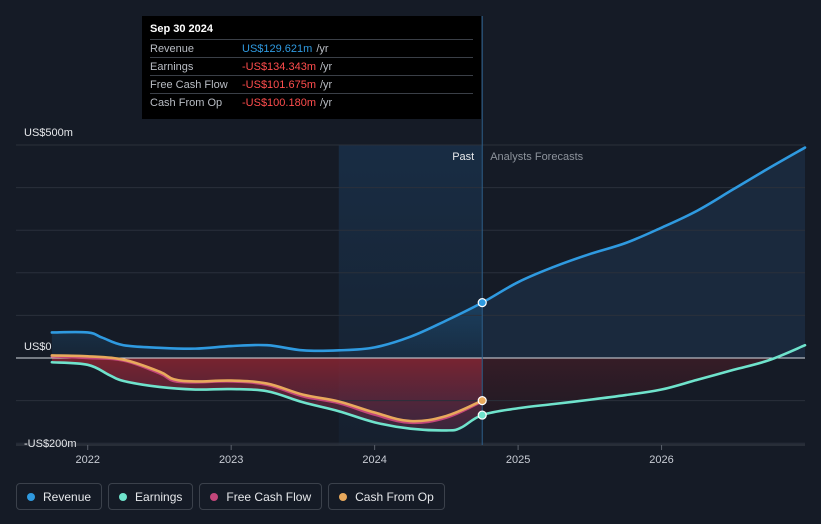  What do you see at coordinates (38, 347) in the screenshot?
I see `y-tick-label: US$0` at bounding box center [38, 347].